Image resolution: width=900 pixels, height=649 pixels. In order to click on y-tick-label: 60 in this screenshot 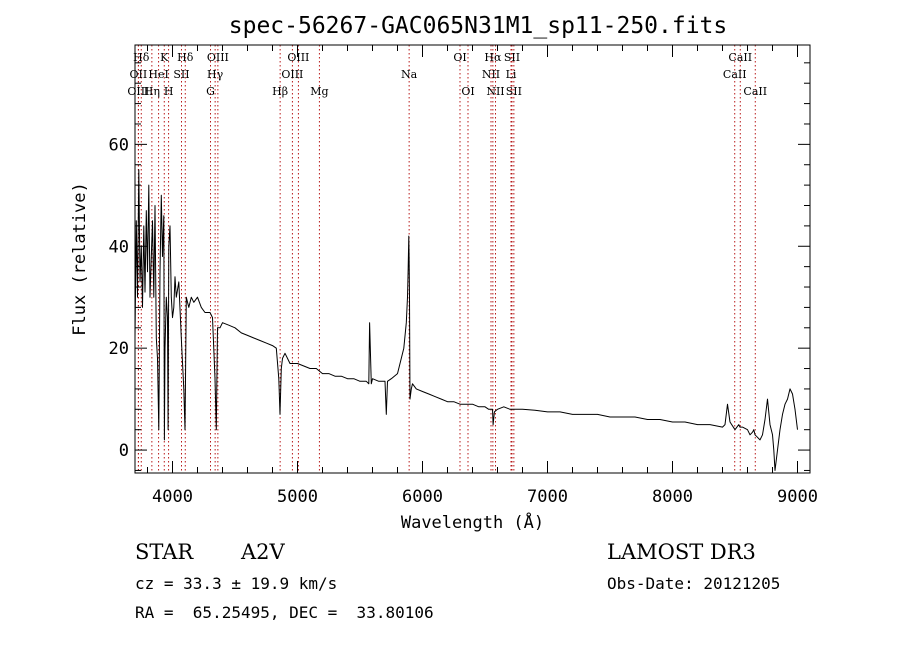, I will do `click(119, 145)`.